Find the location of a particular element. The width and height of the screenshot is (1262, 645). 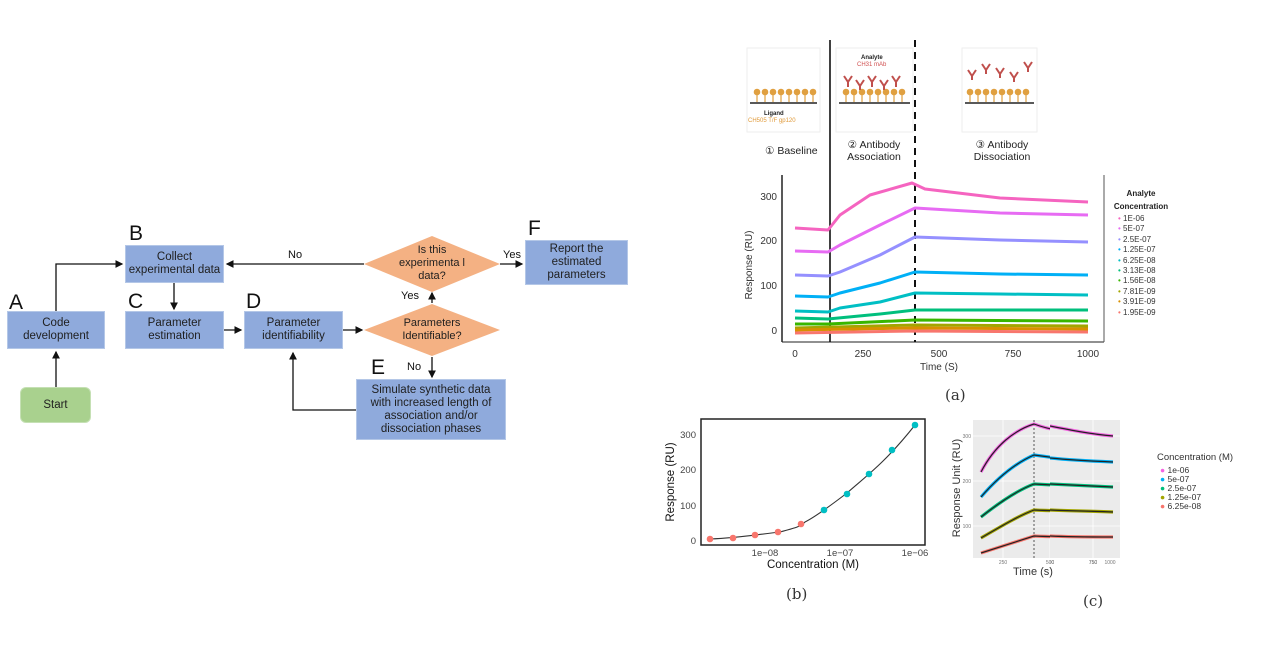

legend-item: • 1E-06 is located at coordinates (1131, 218).